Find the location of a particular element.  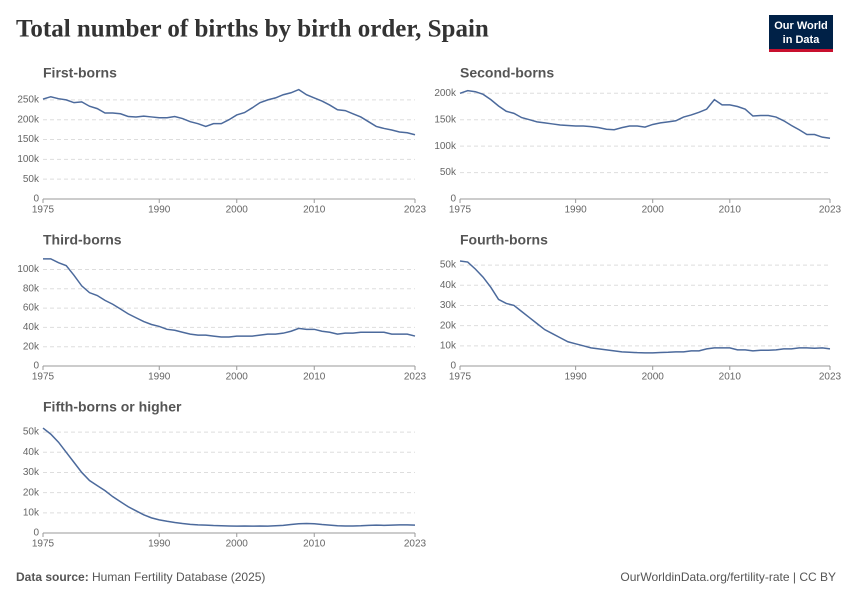

logo-text: Our World is located at coordinates (801, 26).